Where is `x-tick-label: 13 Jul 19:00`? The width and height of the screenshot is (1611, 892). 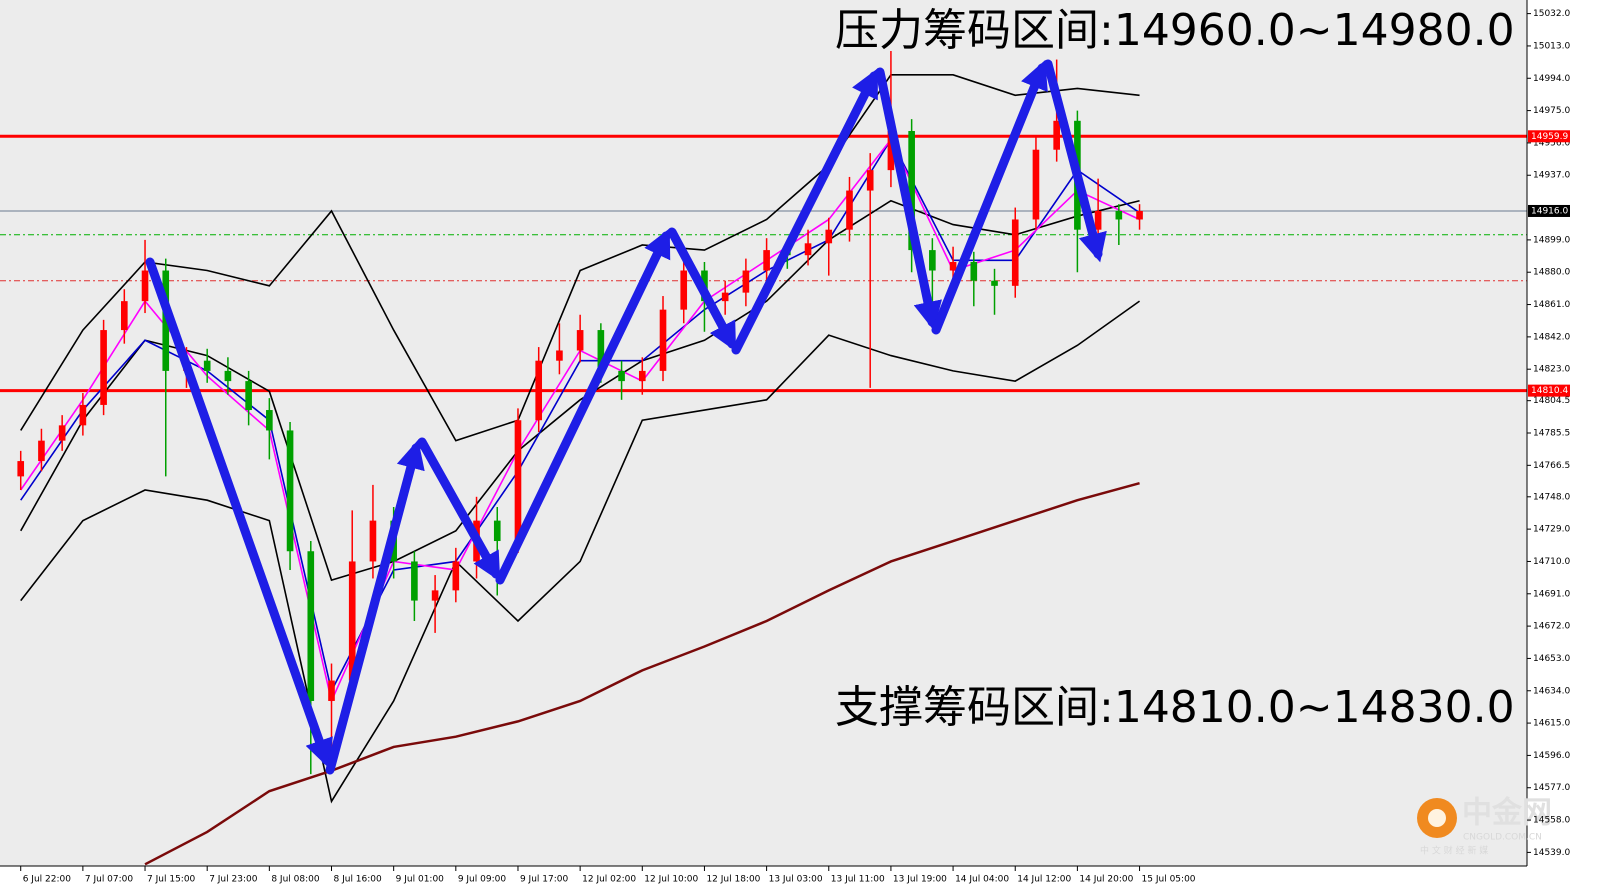
x-tick-label: 13 Jul 19:00 is located at coordinates (920, 880).